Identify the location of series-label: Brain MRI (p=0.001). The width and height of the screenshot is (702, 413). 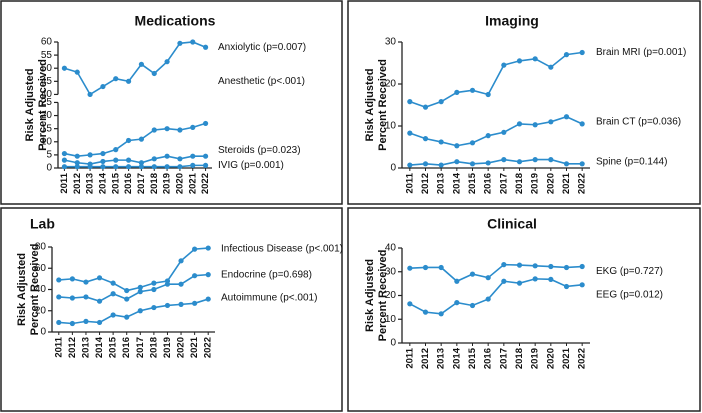
(641, 52).